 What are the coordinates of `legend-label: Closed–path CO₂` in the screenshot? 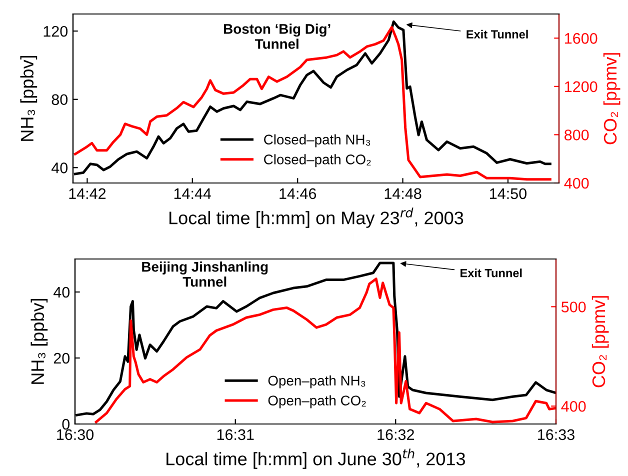 It's located at (317, 161).